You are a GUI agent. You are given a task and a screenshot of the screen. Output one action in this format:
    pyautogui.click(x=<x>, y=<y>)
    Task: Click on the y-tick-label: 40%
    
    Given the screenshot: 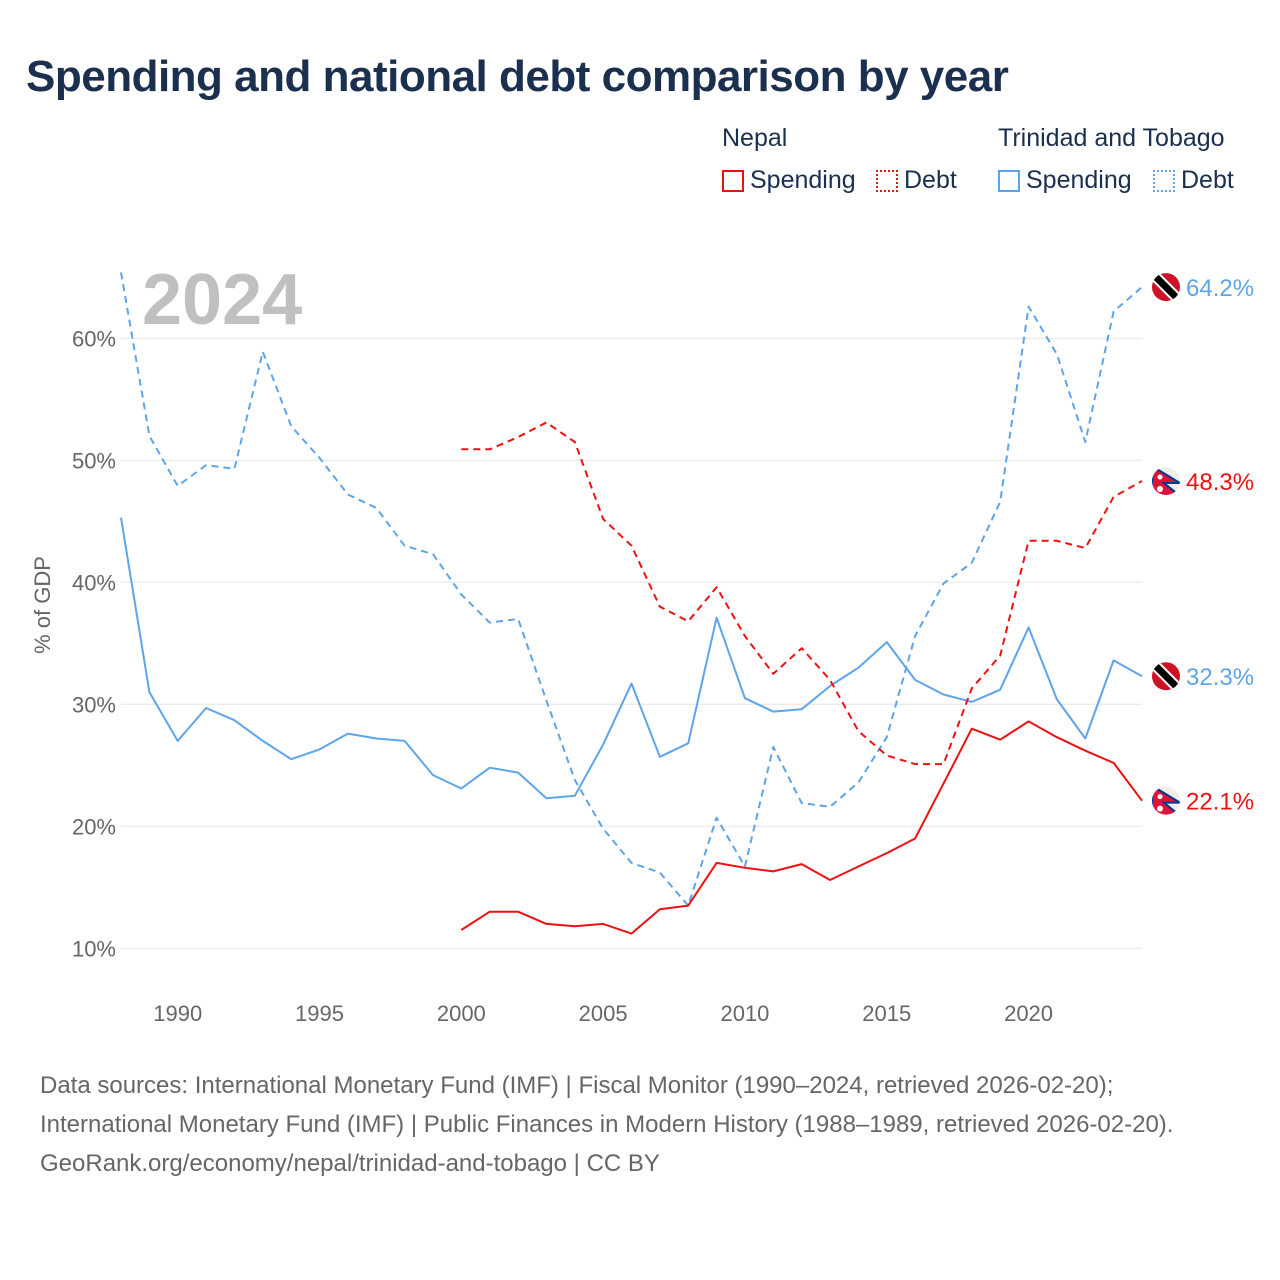 What is the action you would take?
    pyautogui.click(x=94, y=582)
    